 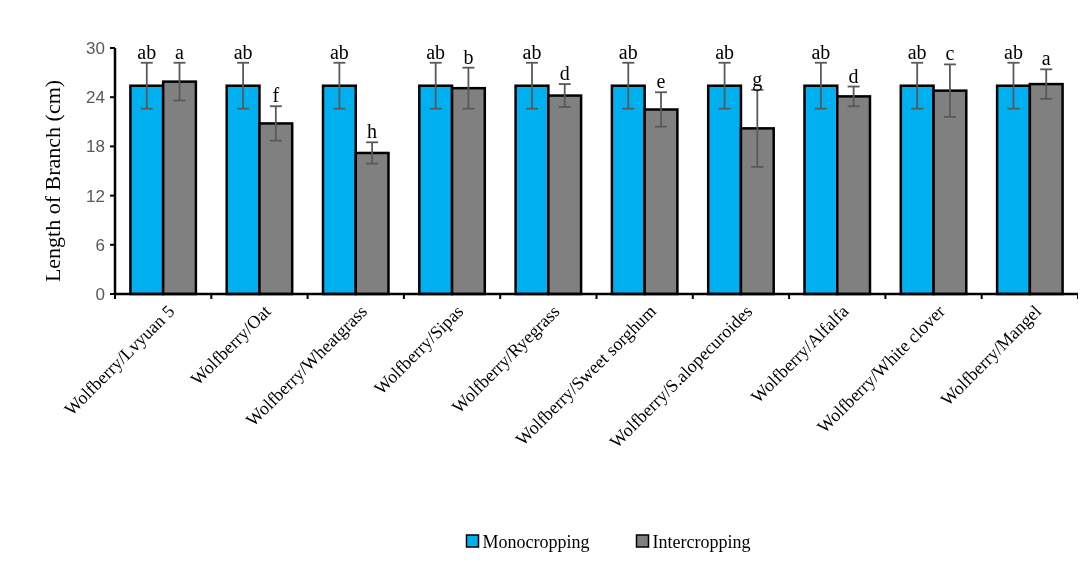 What do you see at coordinates (100, 294) in the screenshot?
I see `y-tick-label: 0` at bounding box center [100, 294].